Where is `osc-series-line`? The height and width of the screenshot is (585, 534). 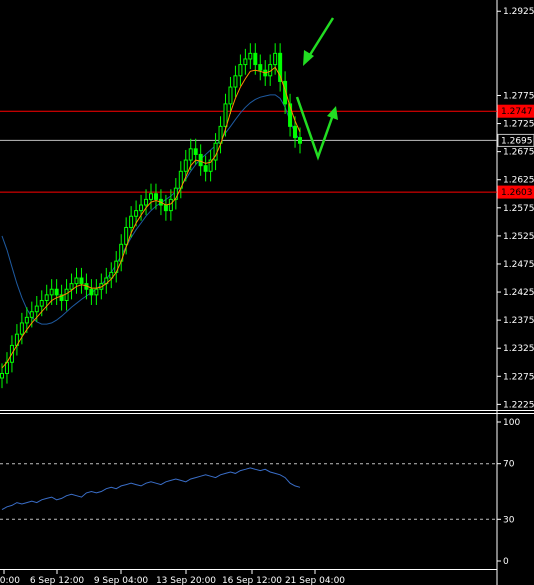
osc-series-line is located at coordinates (151, 489).